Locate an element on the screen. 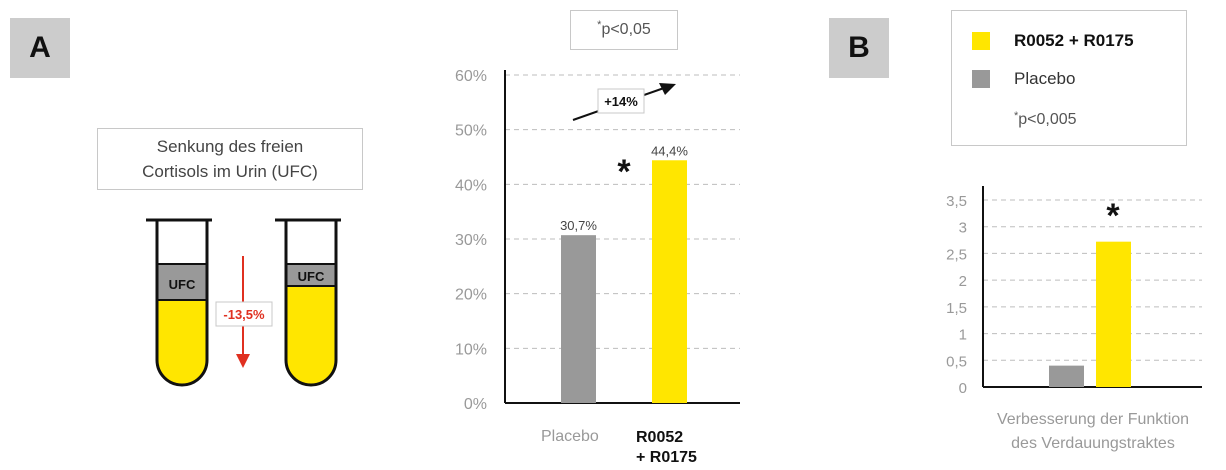  y-tick-label: 2,5 is located at coordinates (956, 254).